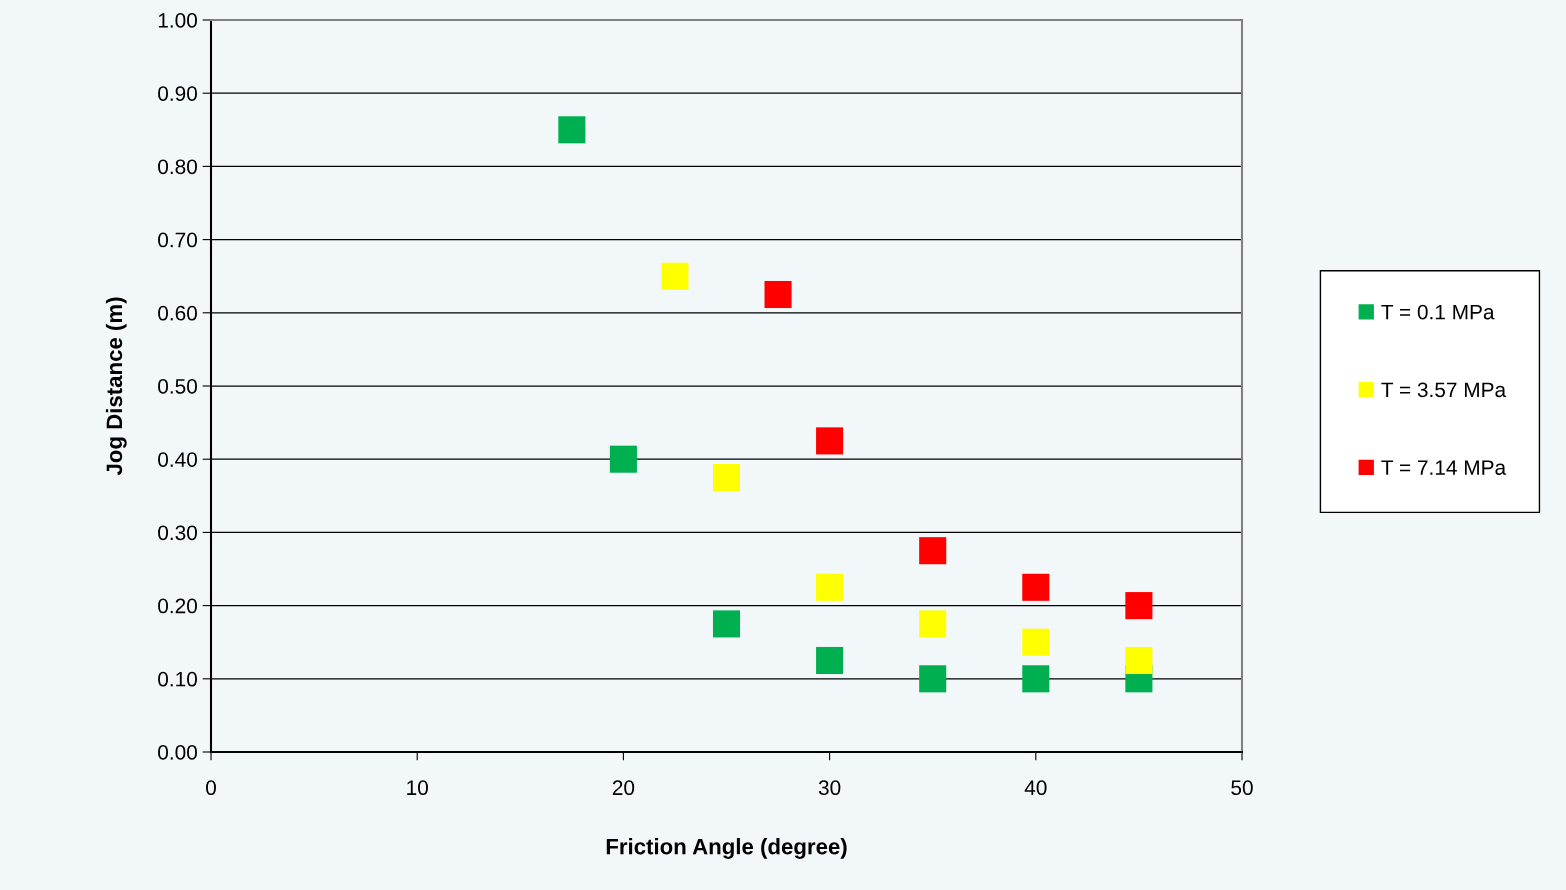 This screenshot has width=1566, height=890. What do you see at coordinates (177, 240) in the screenshot?
I see `y-tick-label: 0.70` at bounding box center [177, 240].